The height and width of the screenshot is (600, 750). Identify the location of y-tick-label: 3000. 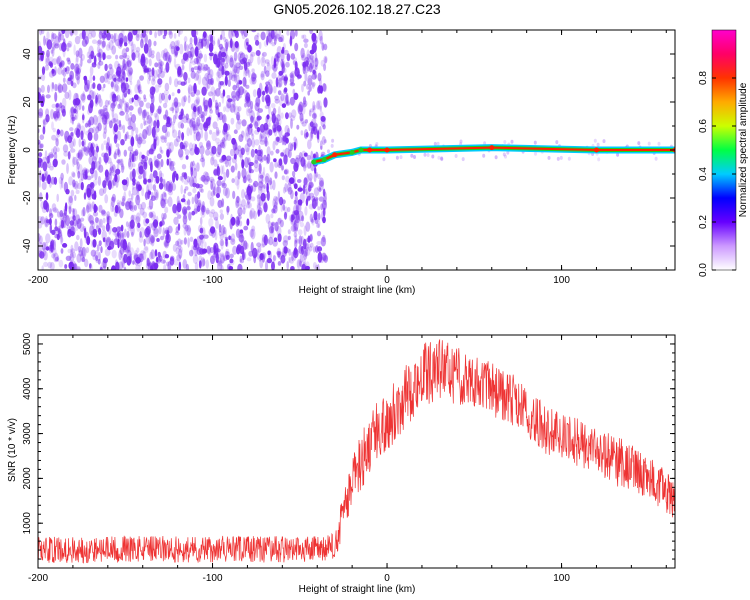
(27, 433).